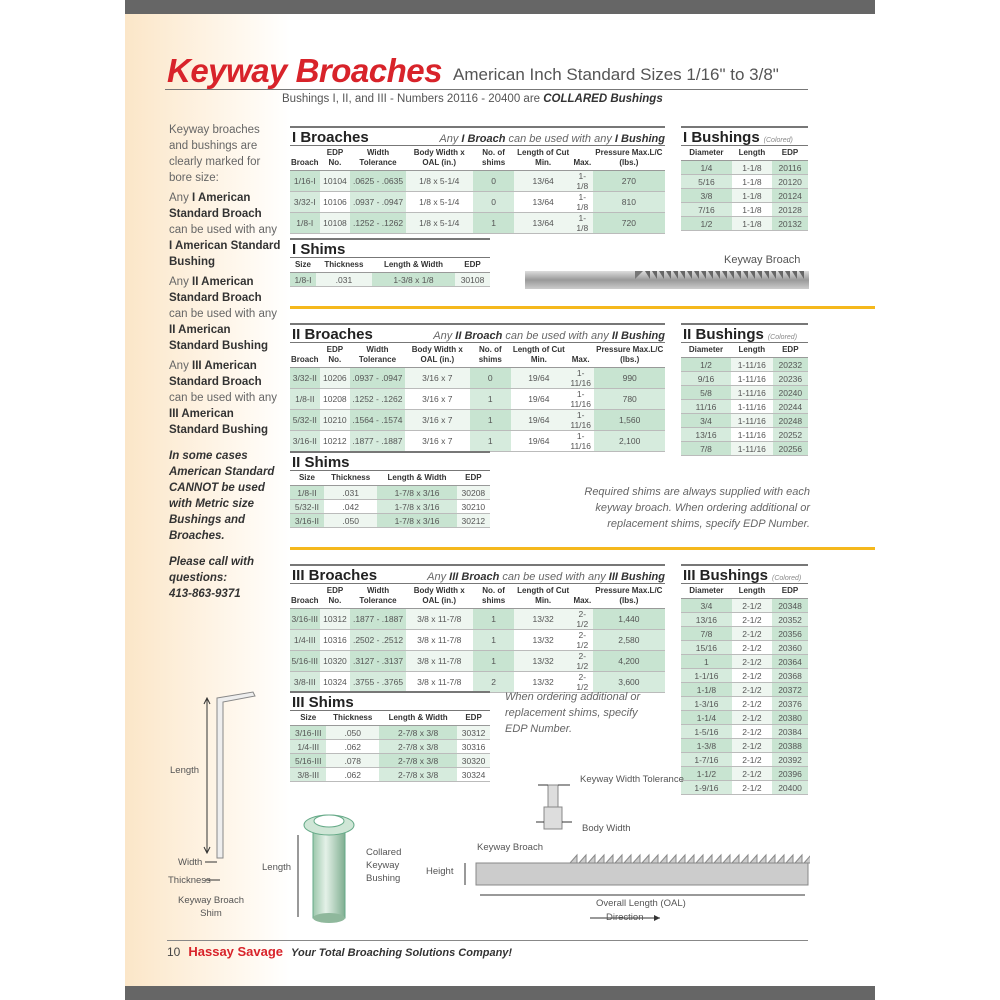 This screenshot has width=1000, height=1000. What do you see at coordinates (790, 675) in the screenshot?
I see `table-cell: 20368` at bounding box center [790, 675].